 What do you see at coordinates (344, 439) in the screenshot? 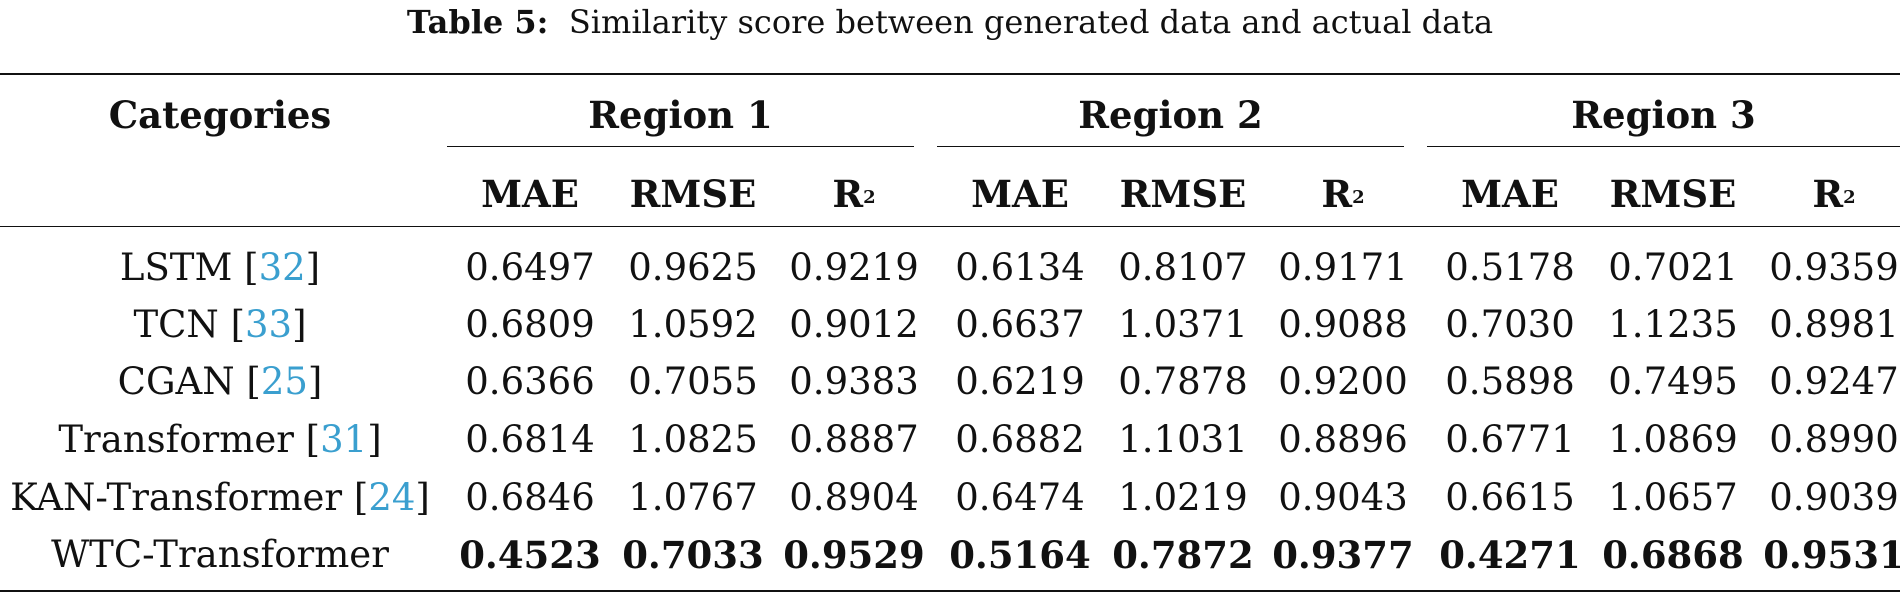
I see `citation-link: 31` at bounding box center [344, 439].